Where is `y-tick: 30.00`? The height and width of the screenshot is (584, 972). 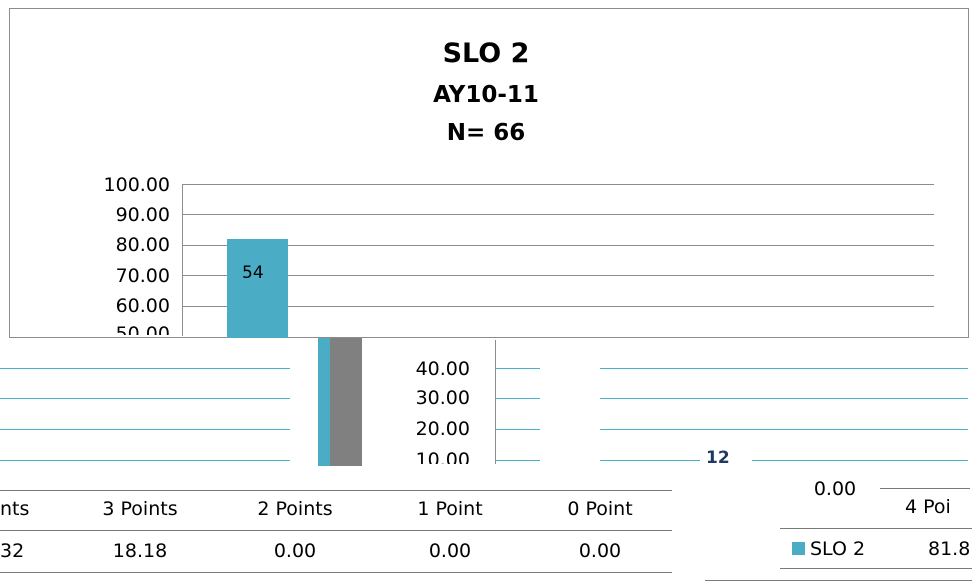 y-tick: 30.00 is located at coordinates (442, 398).